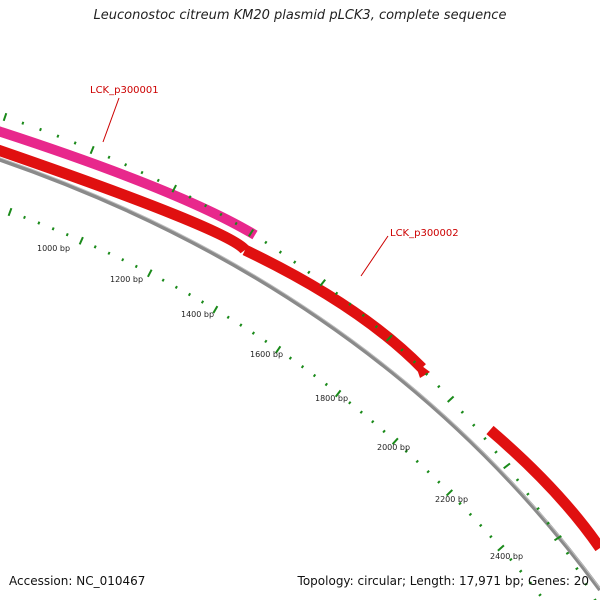 The image size is (600, 600). Describe the element at coordinates (53, 248) in the screenshot. I see `tick-label-1000: 1000 bp` at that location.